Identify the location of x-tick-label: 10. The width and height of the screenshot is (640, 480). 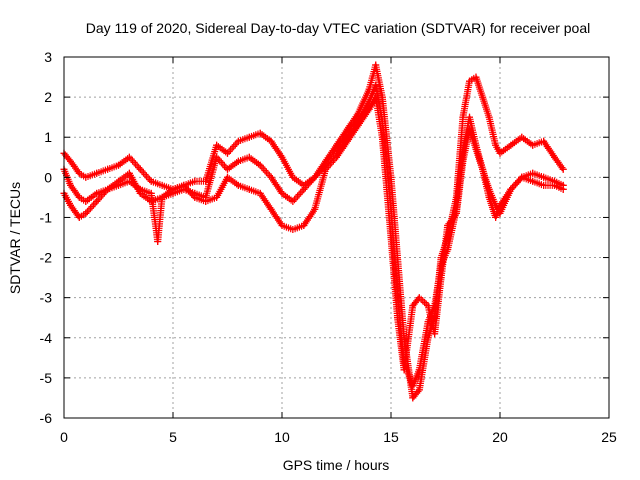
(282, 437).